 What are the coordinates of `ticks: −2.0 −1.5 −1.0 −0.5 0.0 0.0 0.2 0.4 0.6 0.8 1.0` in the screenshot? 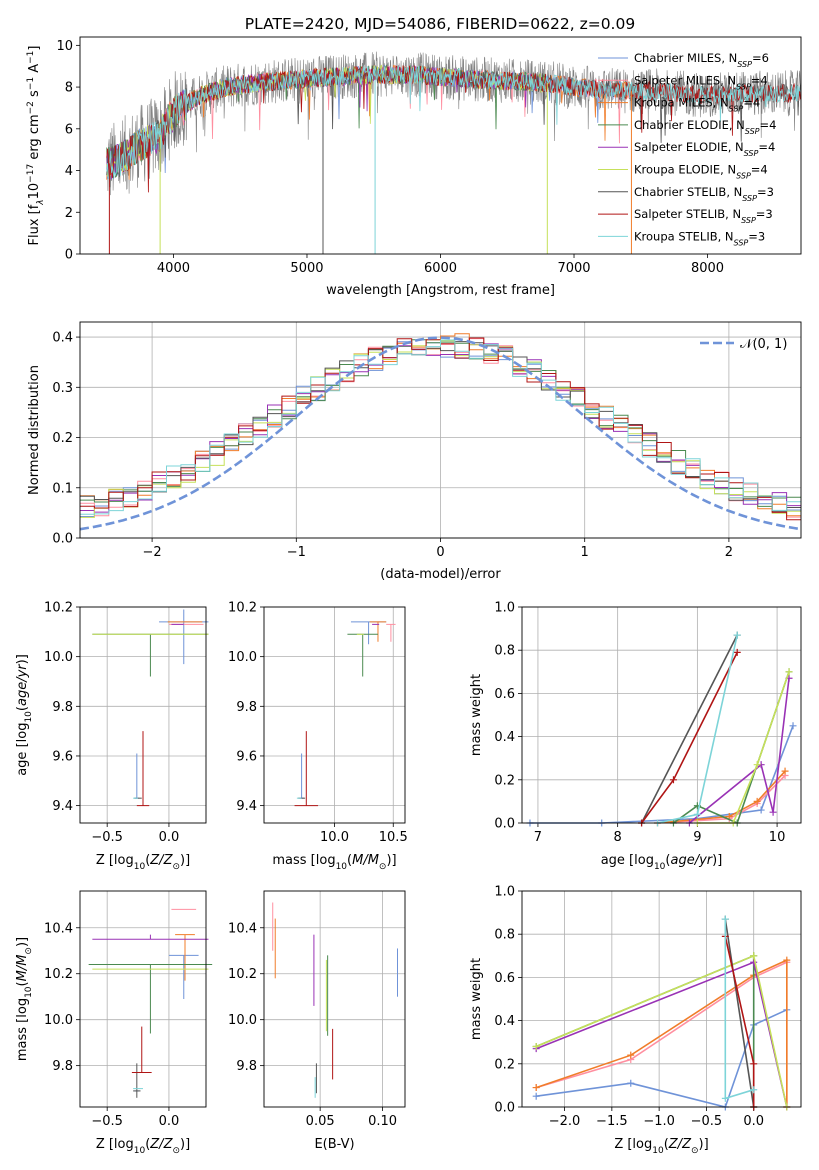 It's located at (629, 1007).